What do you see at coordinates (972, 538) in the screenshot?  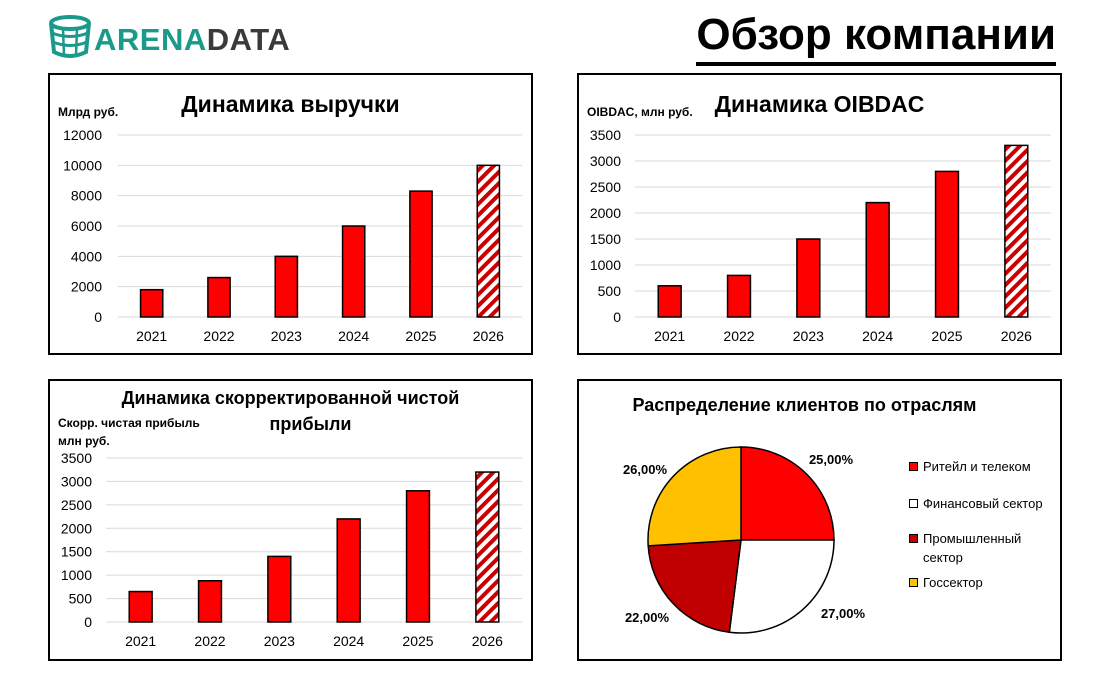 I see `legend-label-industry-line1: Промышленный` at bounding box center [972, 538].